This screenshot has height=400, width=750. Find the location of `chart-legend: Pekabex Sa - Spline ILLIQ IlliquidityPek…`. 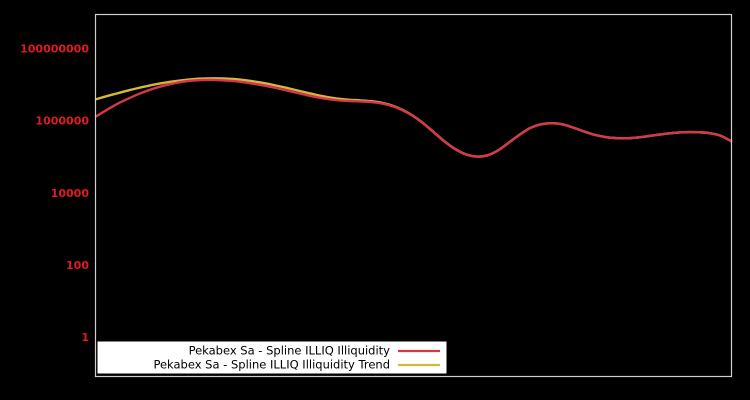

chart-legend: Pekabex Sa - Spline ILLIQ IlliquidityPek… is located at coordinates (272, 357).